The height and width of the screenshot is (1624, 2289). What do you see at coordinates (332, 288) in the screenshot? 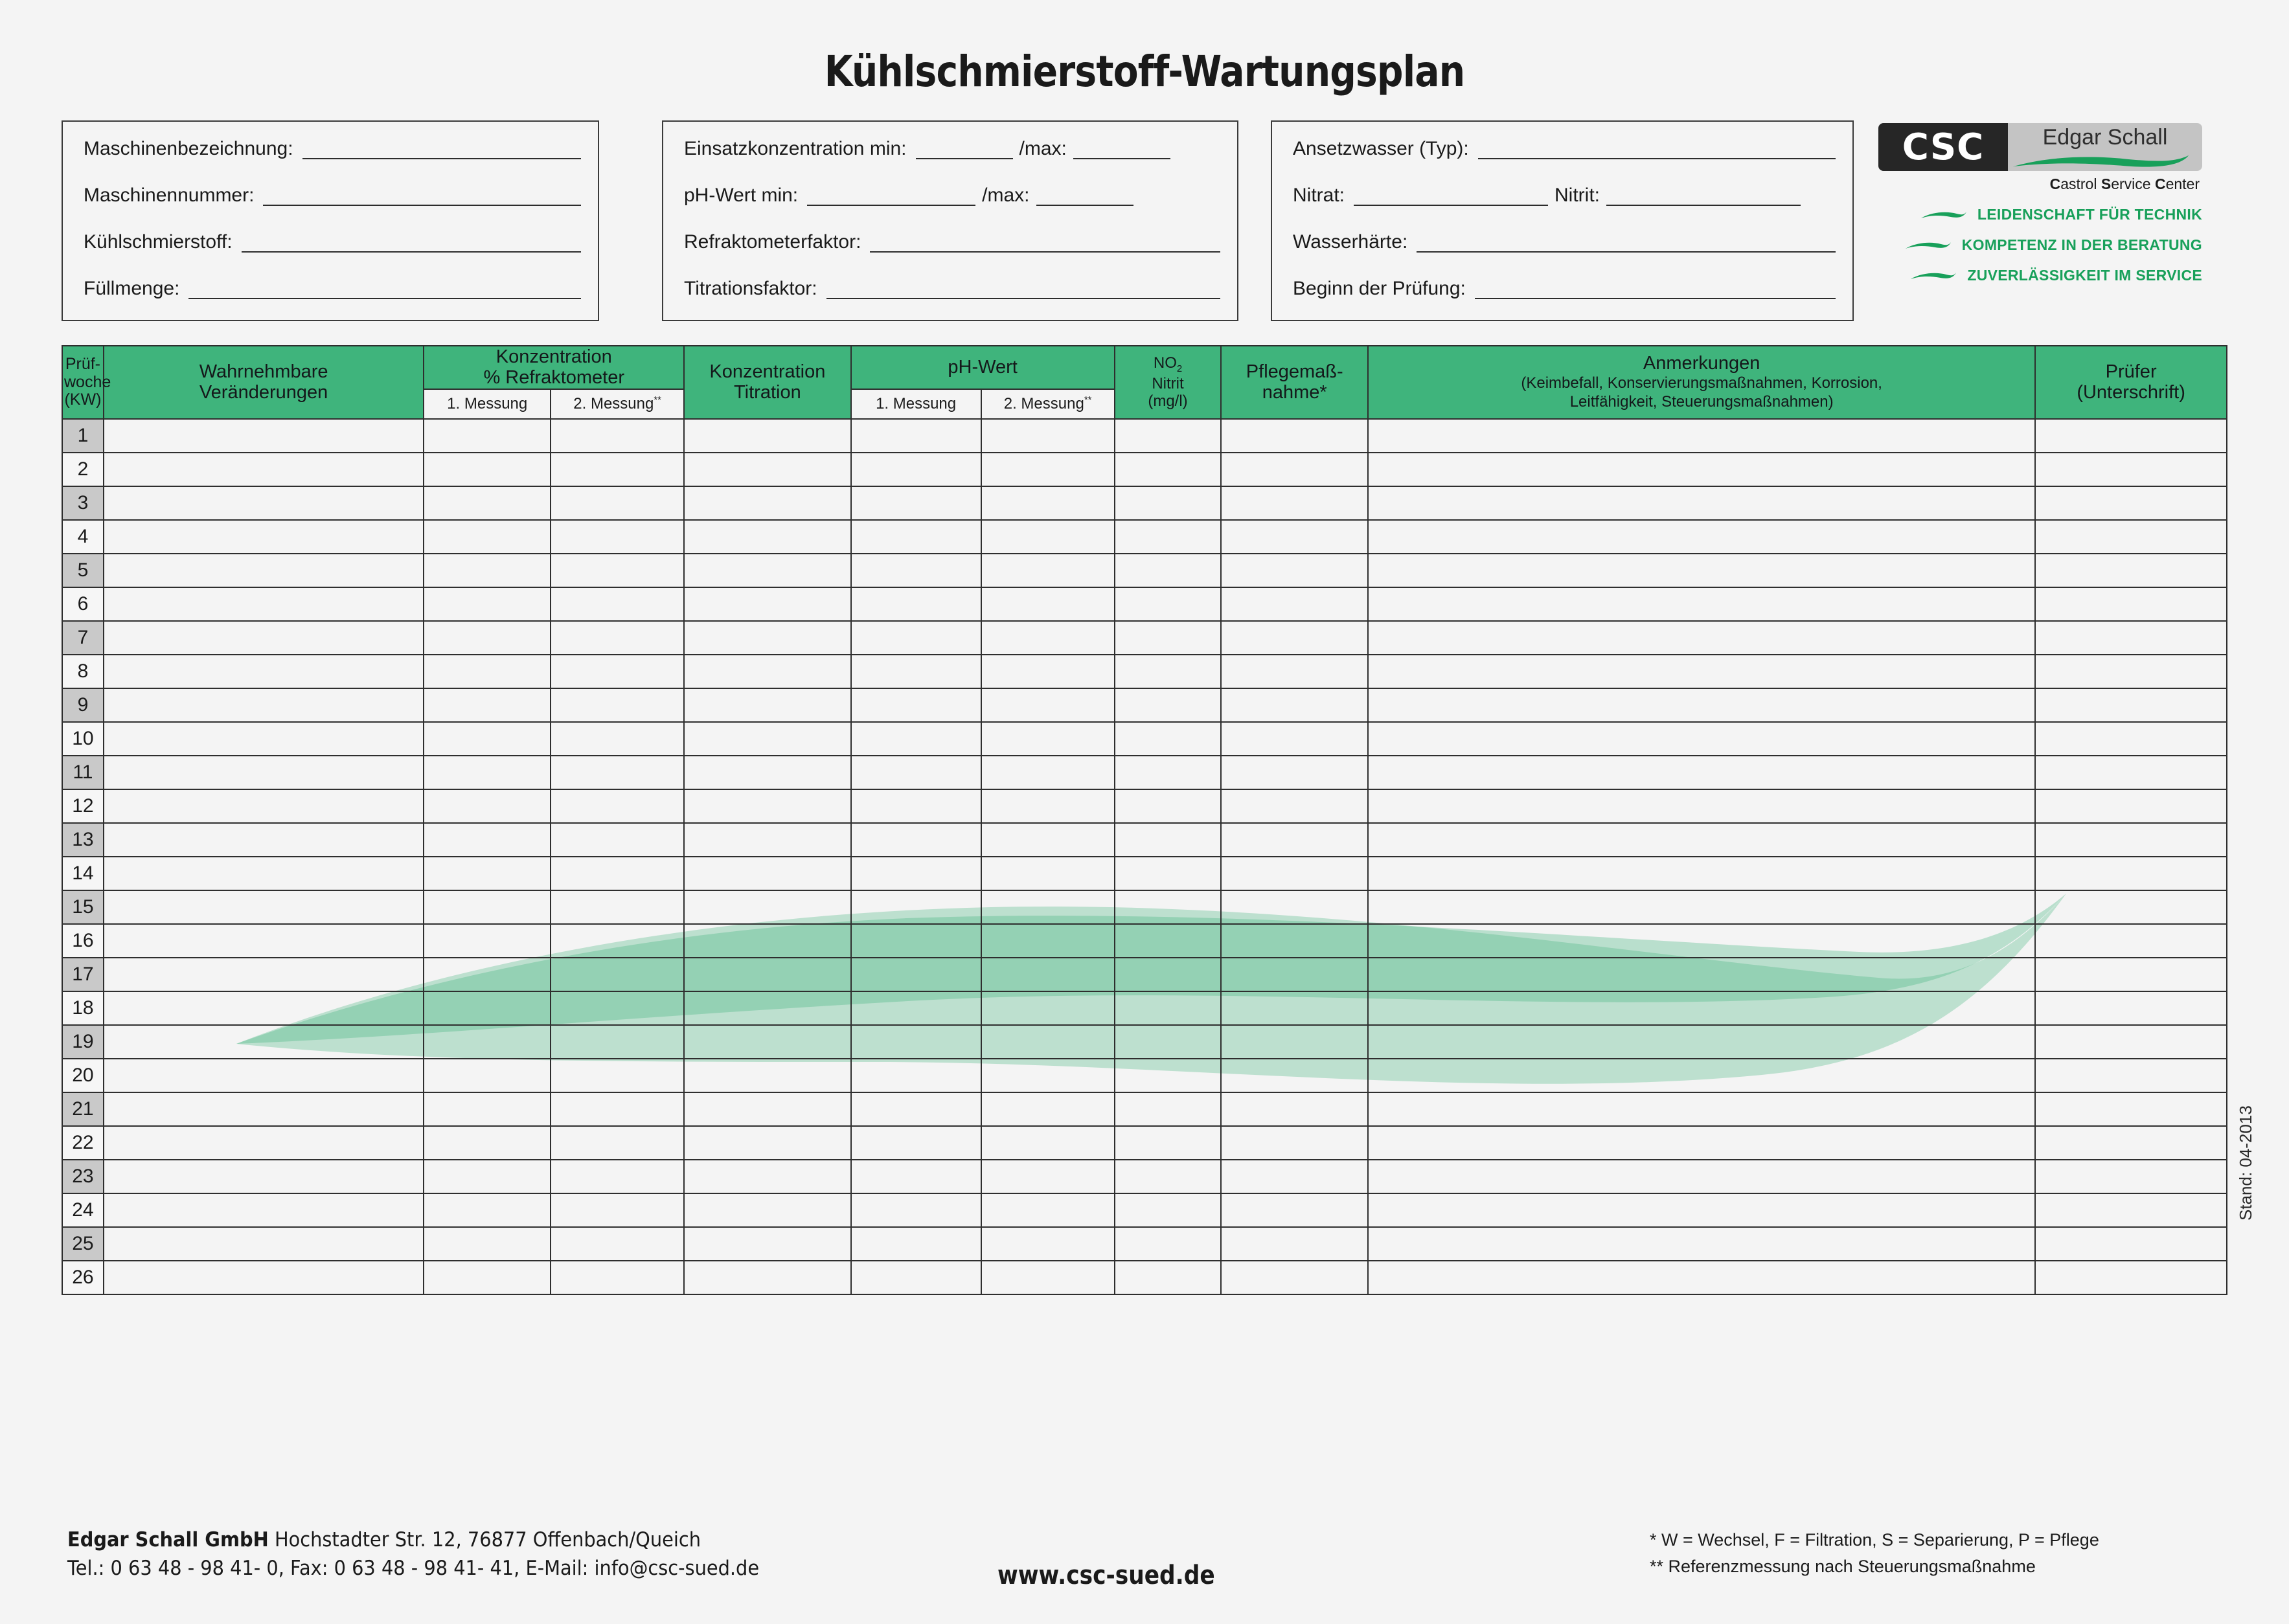
I see `field-fuellmenge: Füllmenge:` at bounding box center [332, 288].